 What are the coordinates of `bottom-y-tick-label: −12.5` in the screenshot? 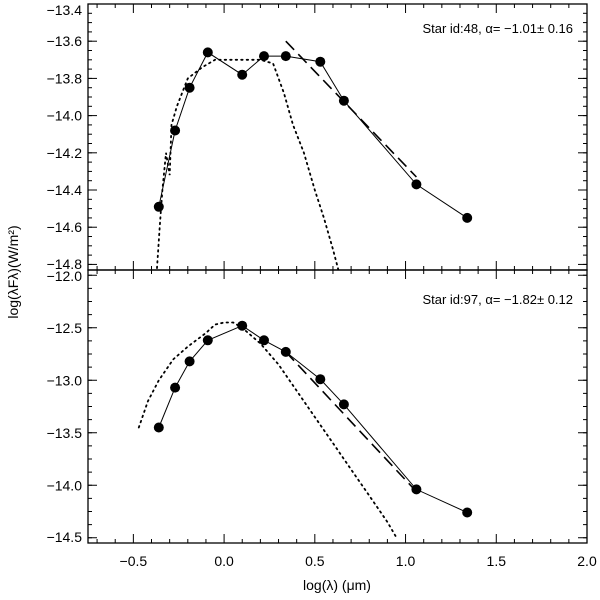 It's located at (65, 328).